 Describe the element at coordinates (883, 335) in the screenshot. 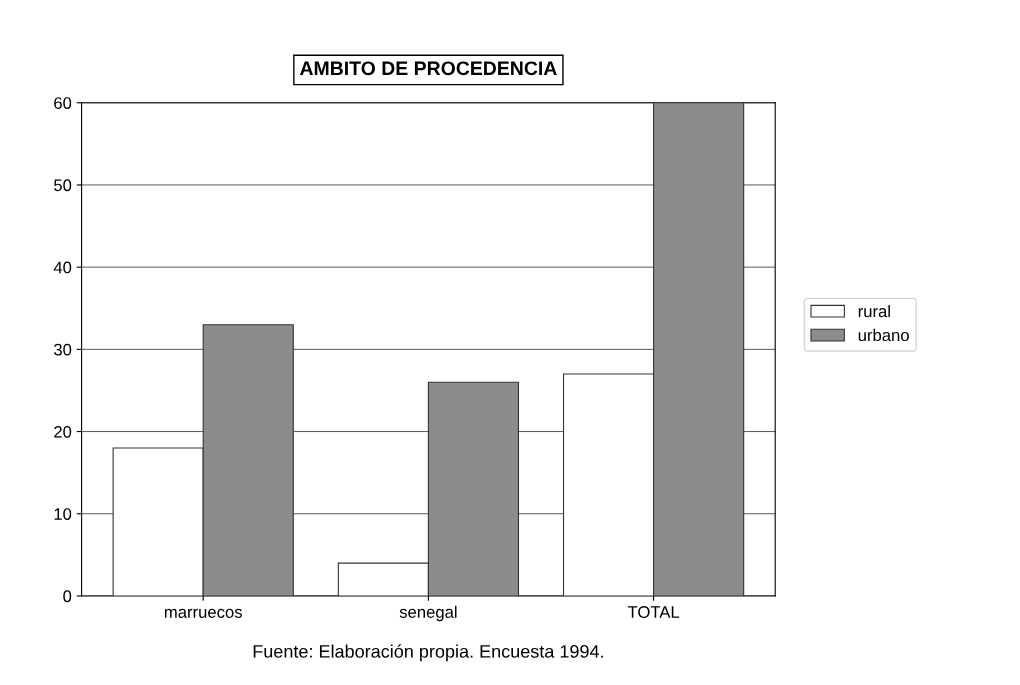

I see `legend-label: urbano` at that location.